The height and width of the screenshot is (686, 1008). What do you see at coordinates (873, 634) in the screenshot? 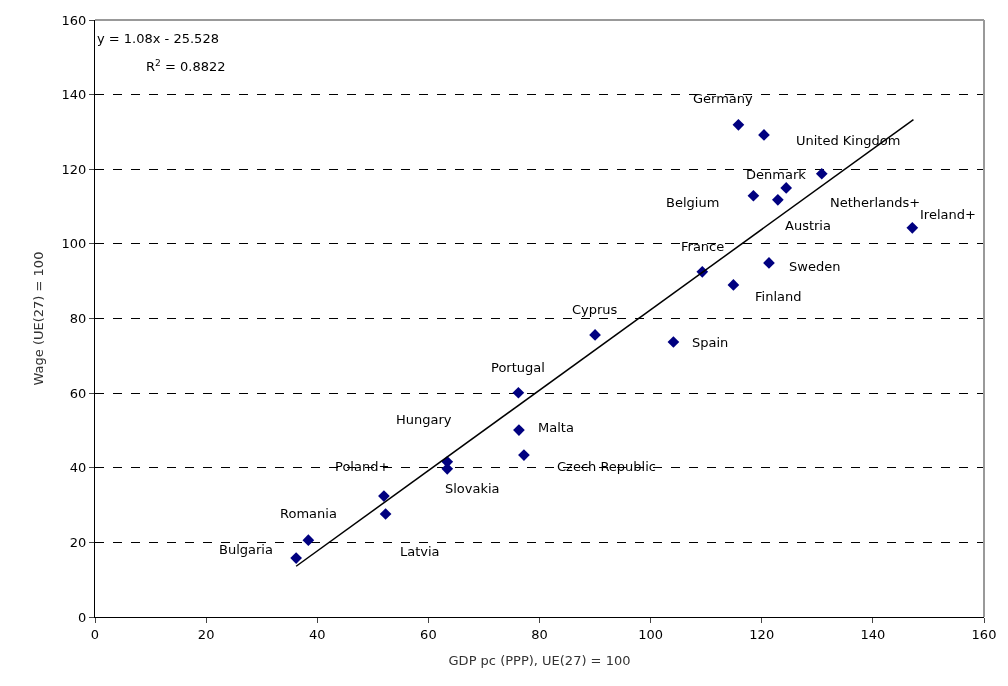
I see `x-tick-label: 140` at bounding box center [873, 634].